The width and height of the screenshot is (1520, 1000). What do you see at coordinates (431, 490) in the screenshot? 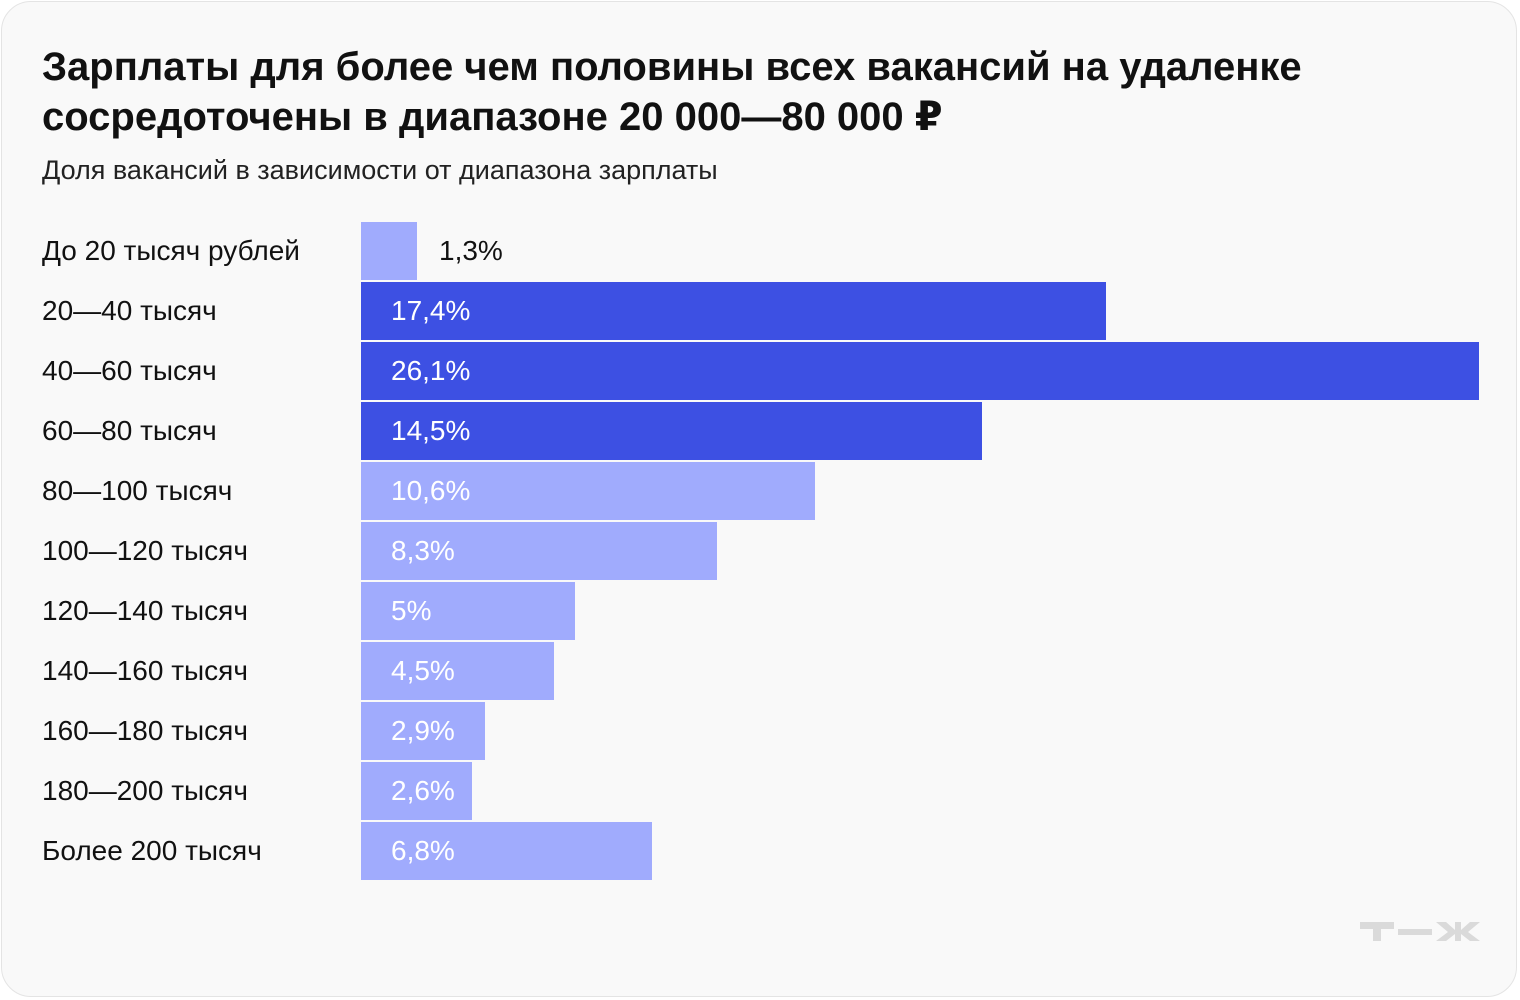
I see `data-label: 10,6%` at bounding box center [431, 490].